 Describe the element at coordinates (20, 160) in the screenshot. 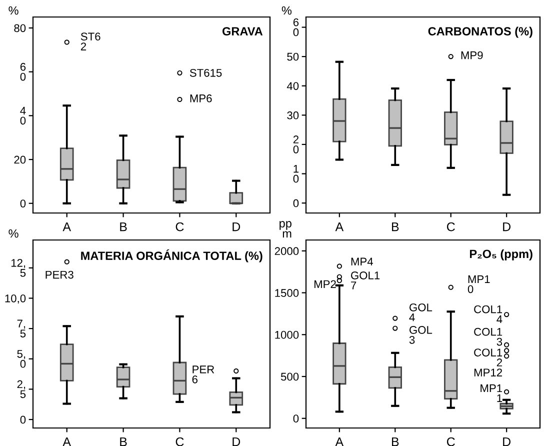

I see `y-tick-label: 20` at that location.